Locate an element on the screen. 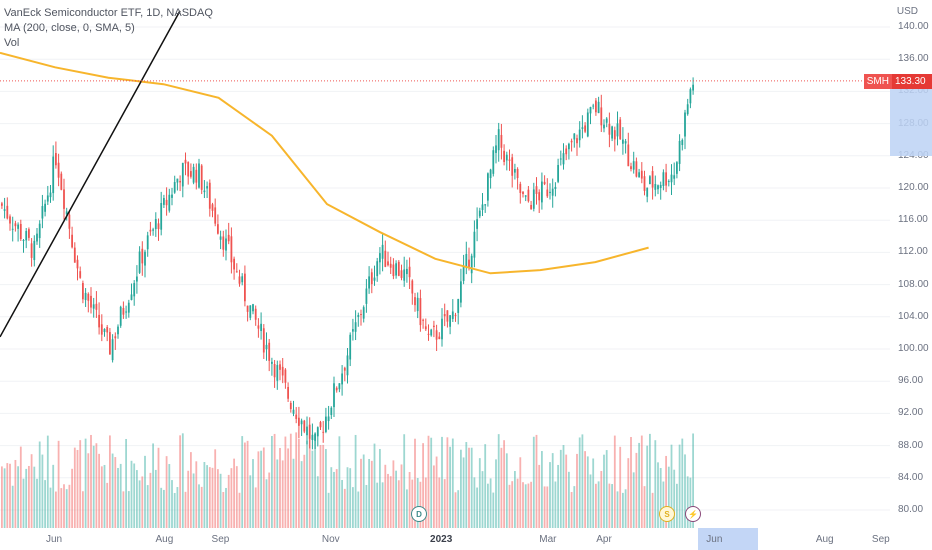  news-event-icon: ⚡ is located at coordinates (693, 514).